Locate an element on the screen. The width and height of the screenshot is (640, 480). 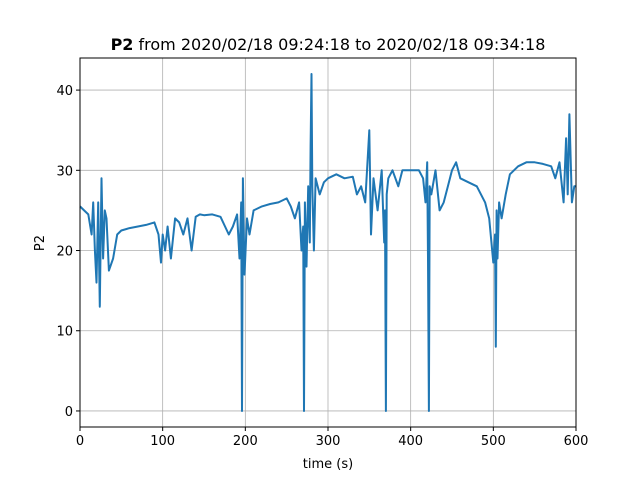
x-tick-label: 500 is located at coordinates (493, 441).